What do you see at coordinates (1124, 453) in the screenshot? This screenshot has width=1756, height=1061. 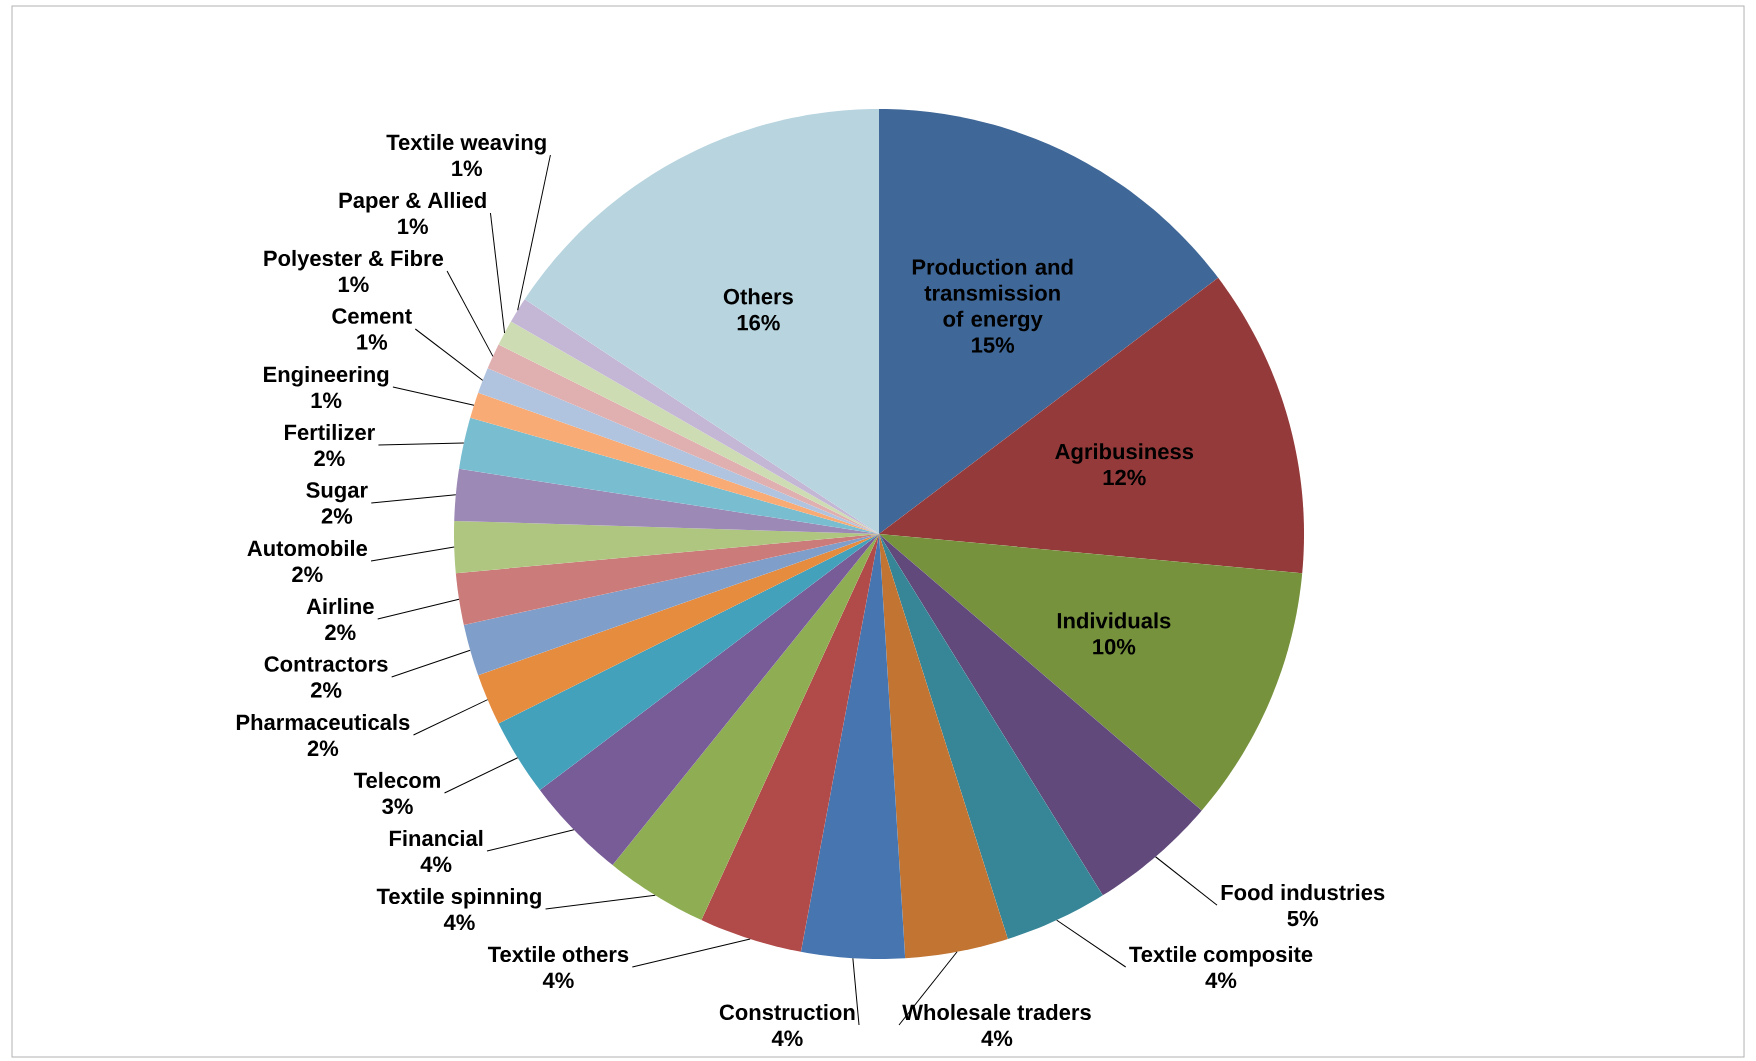 I see `slice-label: Agribusiness` at bounding box center [1124, 453].